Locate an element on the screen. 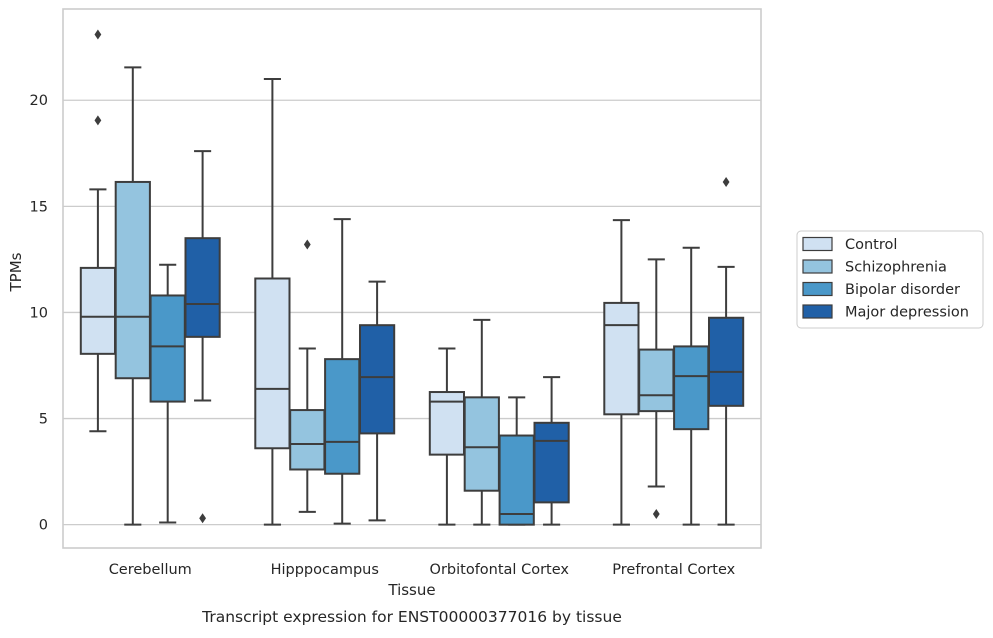 The width and height of the screenshot is (993, 638). box-bipolar-disorder-orbitofontal-cortex is located at coordinates (516, 461).